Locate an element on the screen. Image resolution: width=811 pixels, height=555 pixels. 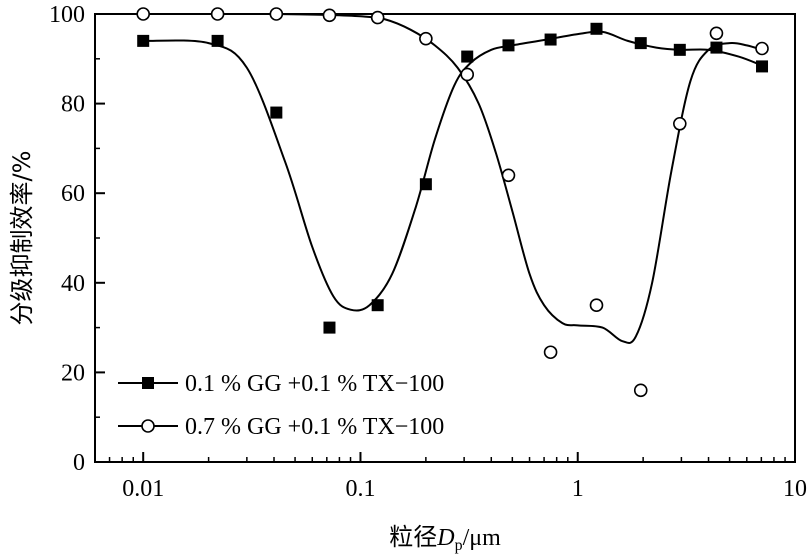
y-tick-label: 20 is located at coordinates (73, 373).